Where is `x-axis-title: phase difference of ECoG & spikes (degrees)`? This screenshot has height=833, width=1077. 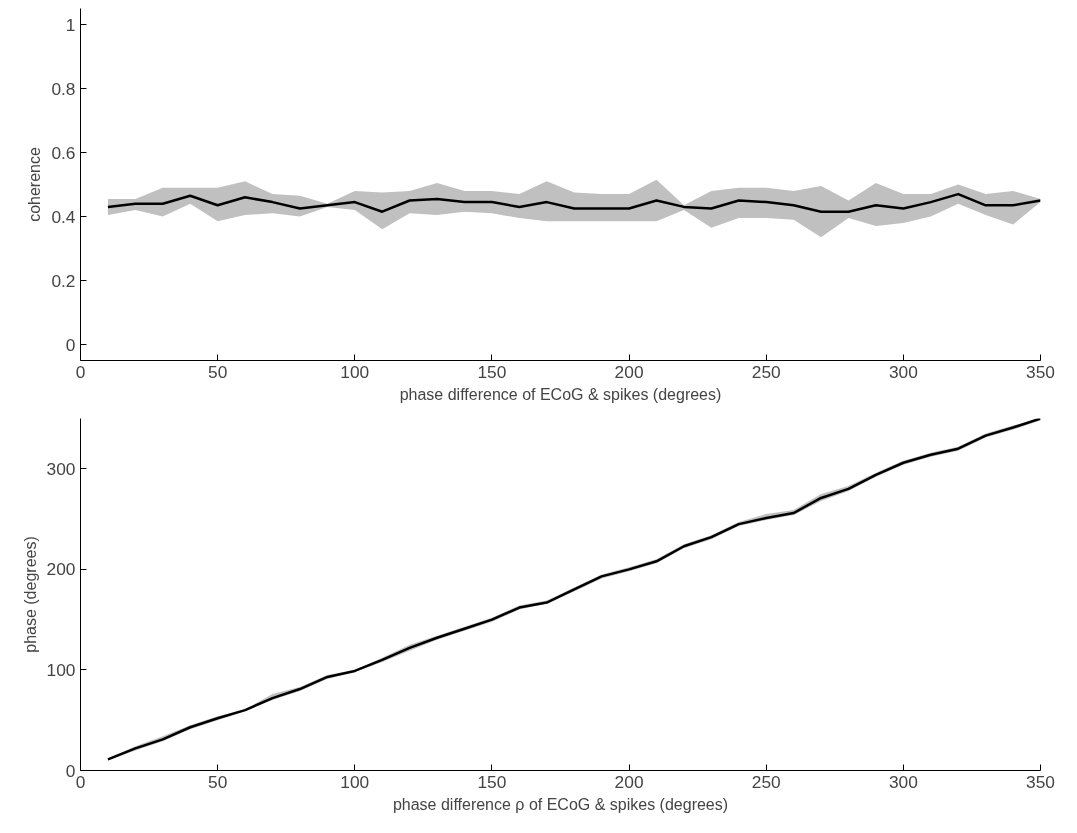
x-axis-title: phase difference of ECoG & spikes (degrees) is located at coordinates (560, 394).